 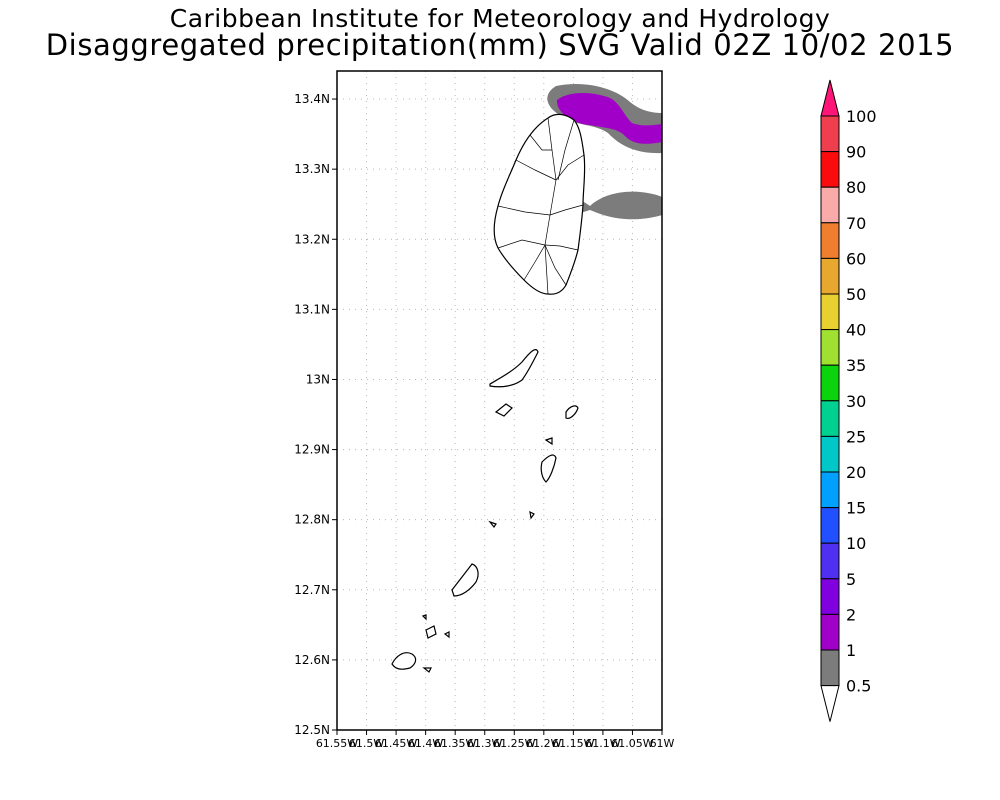 What do you see at coordinates (337, 743) in the screenshot?
I see `lon-tick-label: 61.55W` at bounding box center [337, 743].